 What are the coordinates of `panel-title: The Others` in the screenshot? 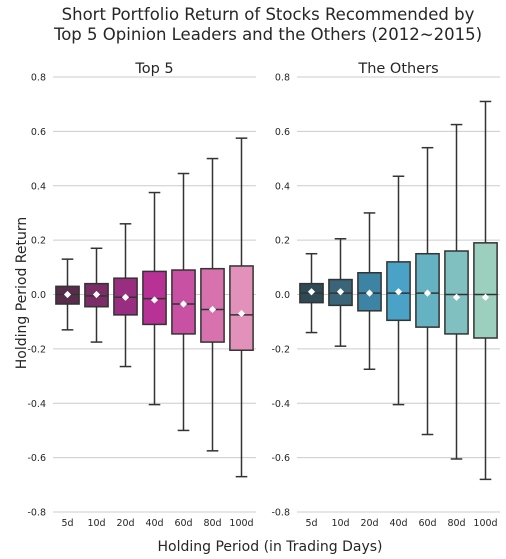 It's located at (397, 69).